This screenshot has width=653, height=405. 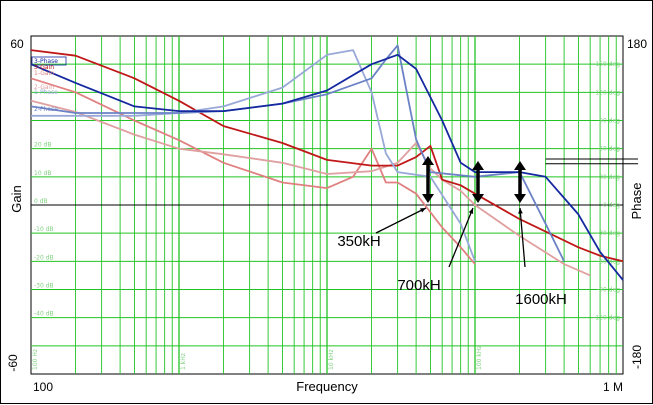 I want to click on phase-tick-label: -90 deg, so click(x=608, y=290).